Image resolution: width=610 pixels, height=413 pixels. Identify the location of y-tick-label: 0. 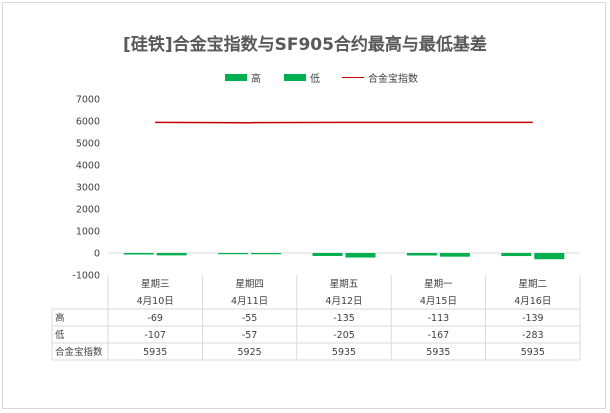
(97, 254).